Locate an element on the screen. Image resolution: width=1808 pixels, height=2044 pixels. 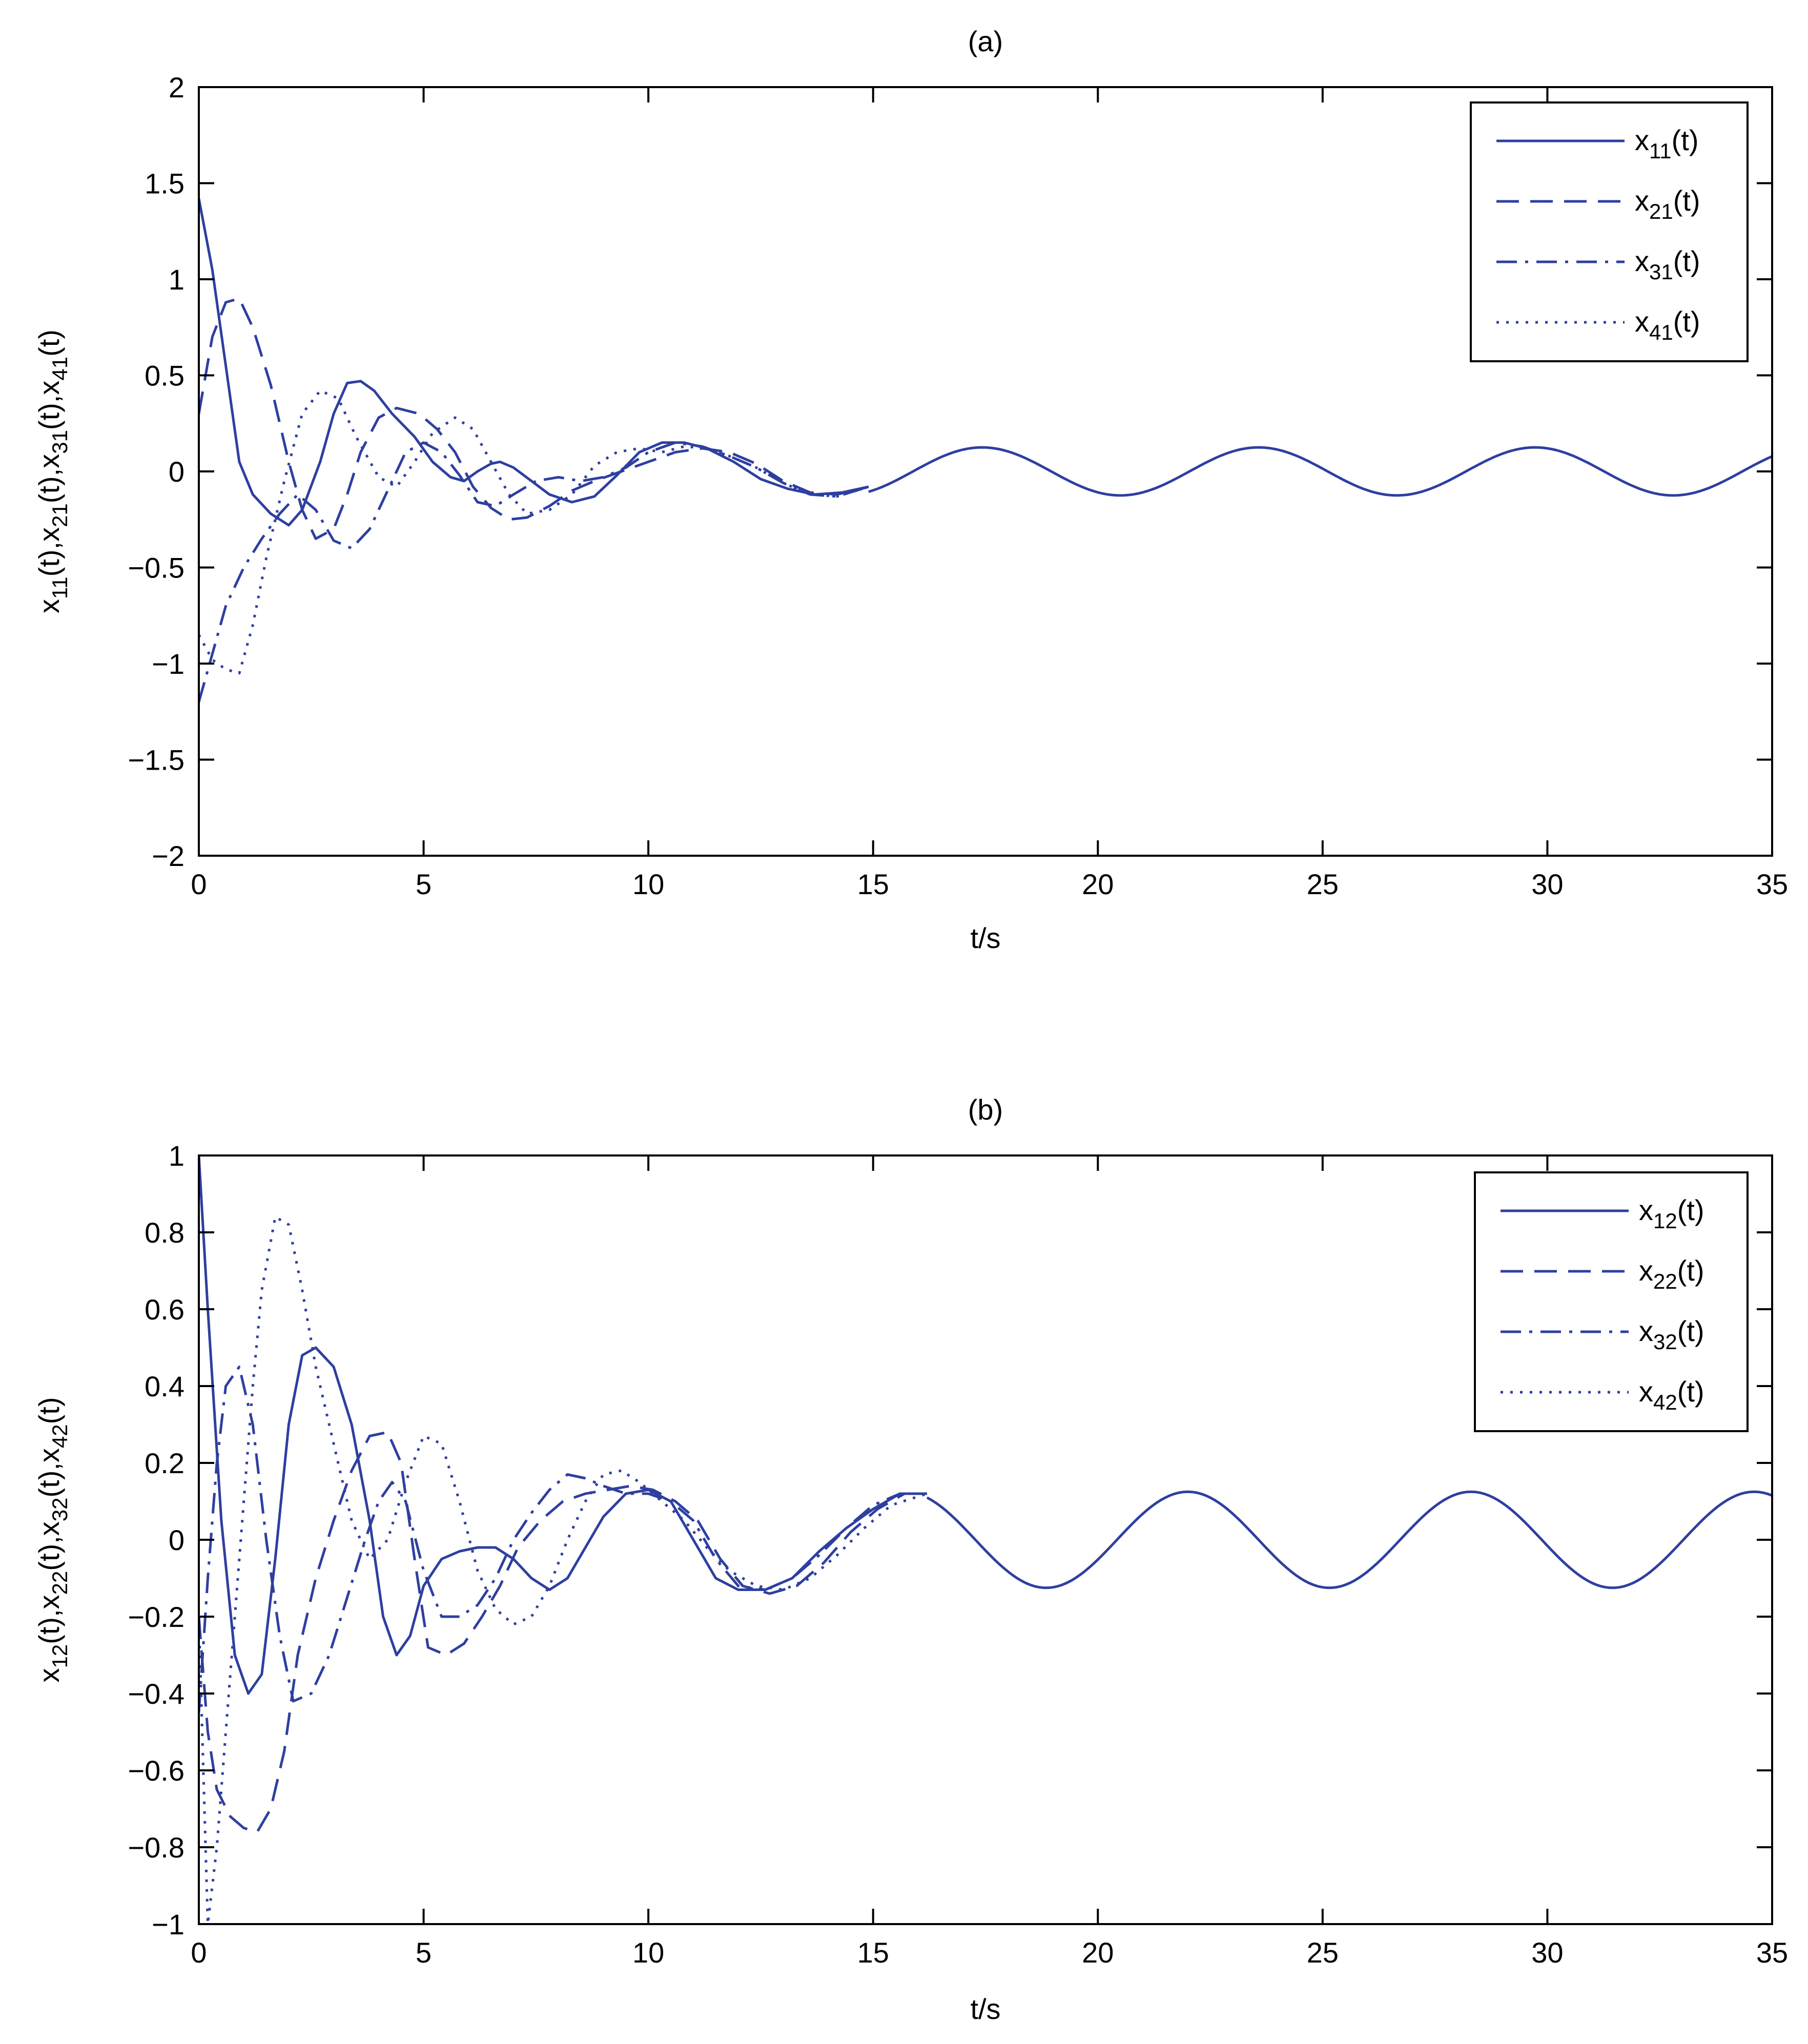
x-tick-label: 25 is located at coordinates (1323, 1952).